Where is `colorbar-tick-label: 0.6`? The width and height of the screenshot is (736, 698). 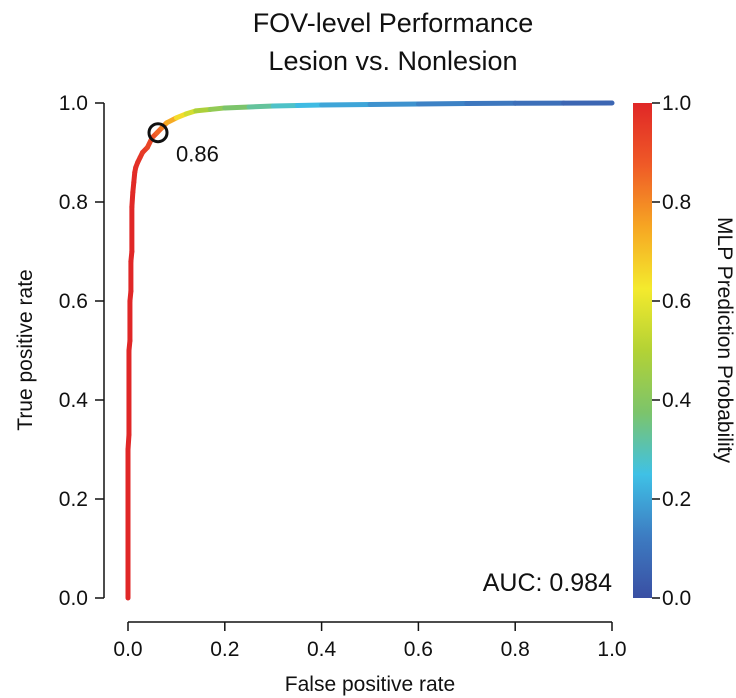
colorbar-tick-label: 0.6 is located at coordinates (676, 301).